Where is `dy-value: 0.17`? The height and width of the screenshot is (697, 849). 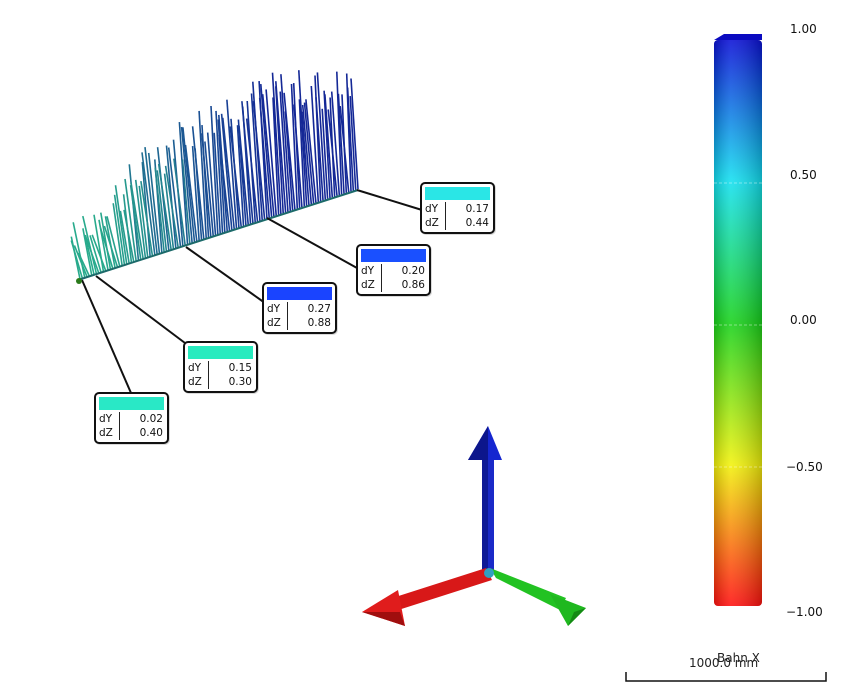 dy-value: 0.17 is located at coordinates (477, 209).